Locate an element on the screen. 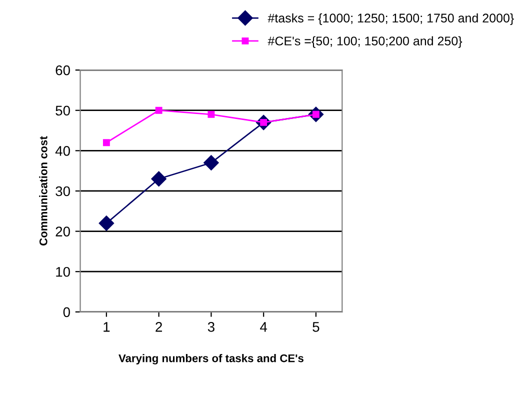 This screenshot has width=528, height=417. y-tick-label: 20 is located at coordinates (63, 231).